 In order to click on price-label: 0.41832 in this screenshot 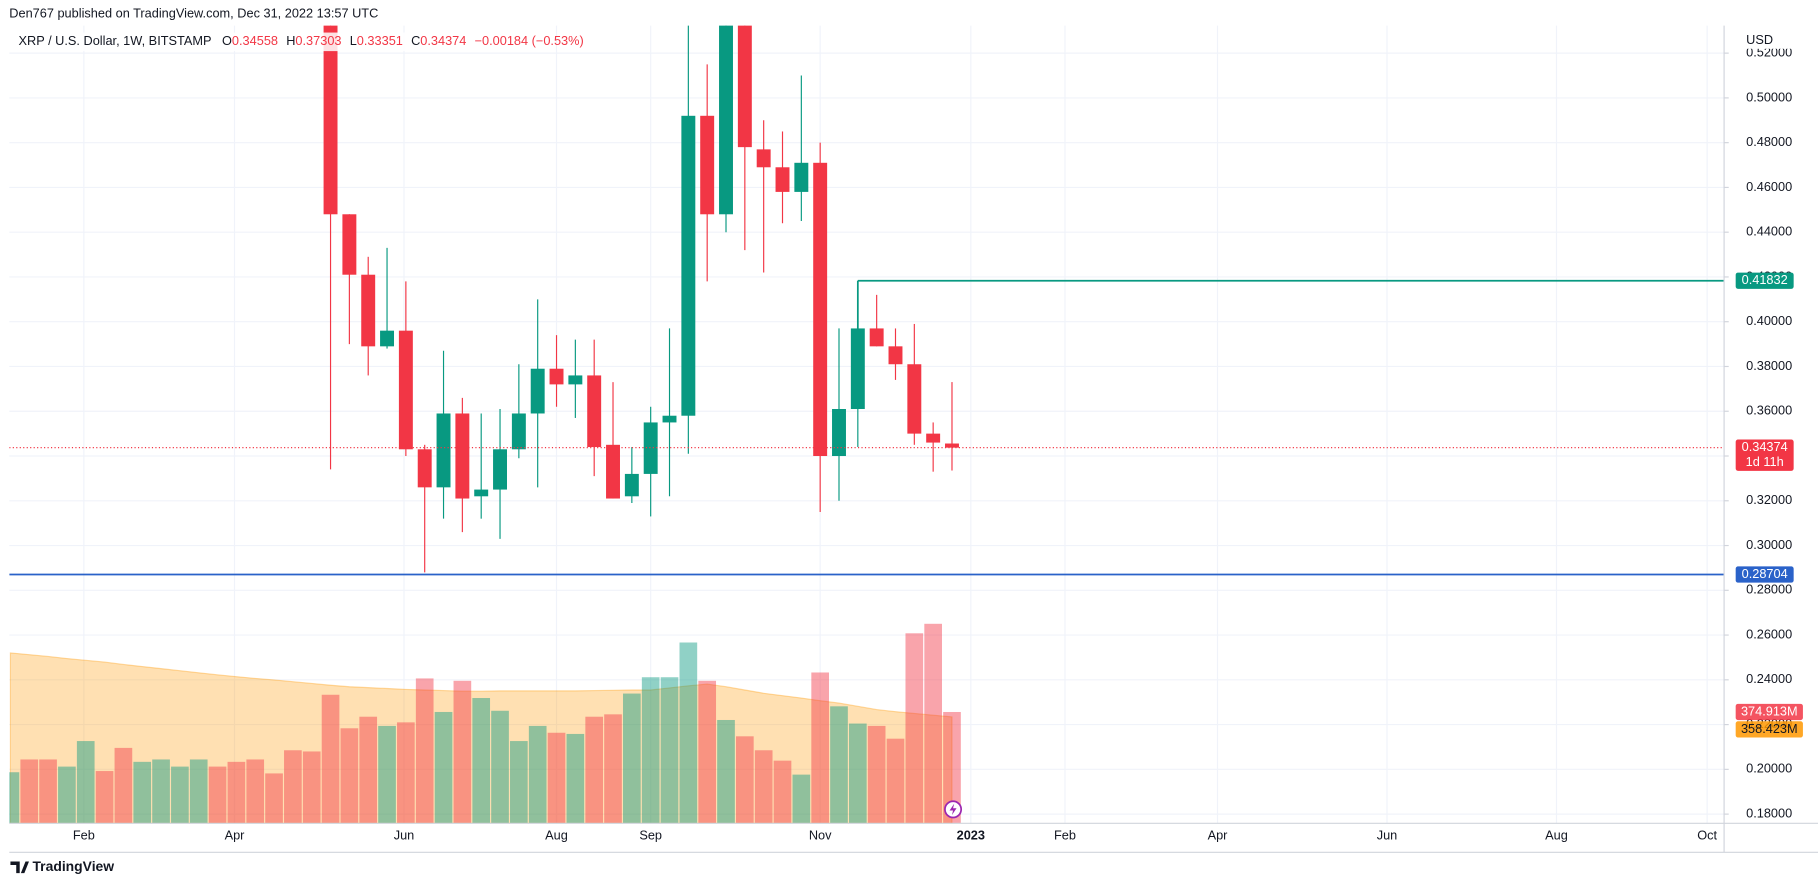, I will do `click(1765, 279)`.